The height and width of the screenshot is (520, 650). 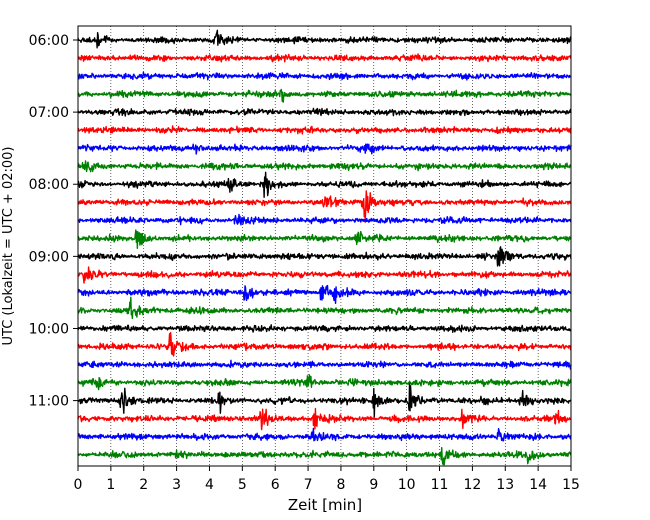 I want to click on x-tick-label-10: 10, so click(x=407, y=485).